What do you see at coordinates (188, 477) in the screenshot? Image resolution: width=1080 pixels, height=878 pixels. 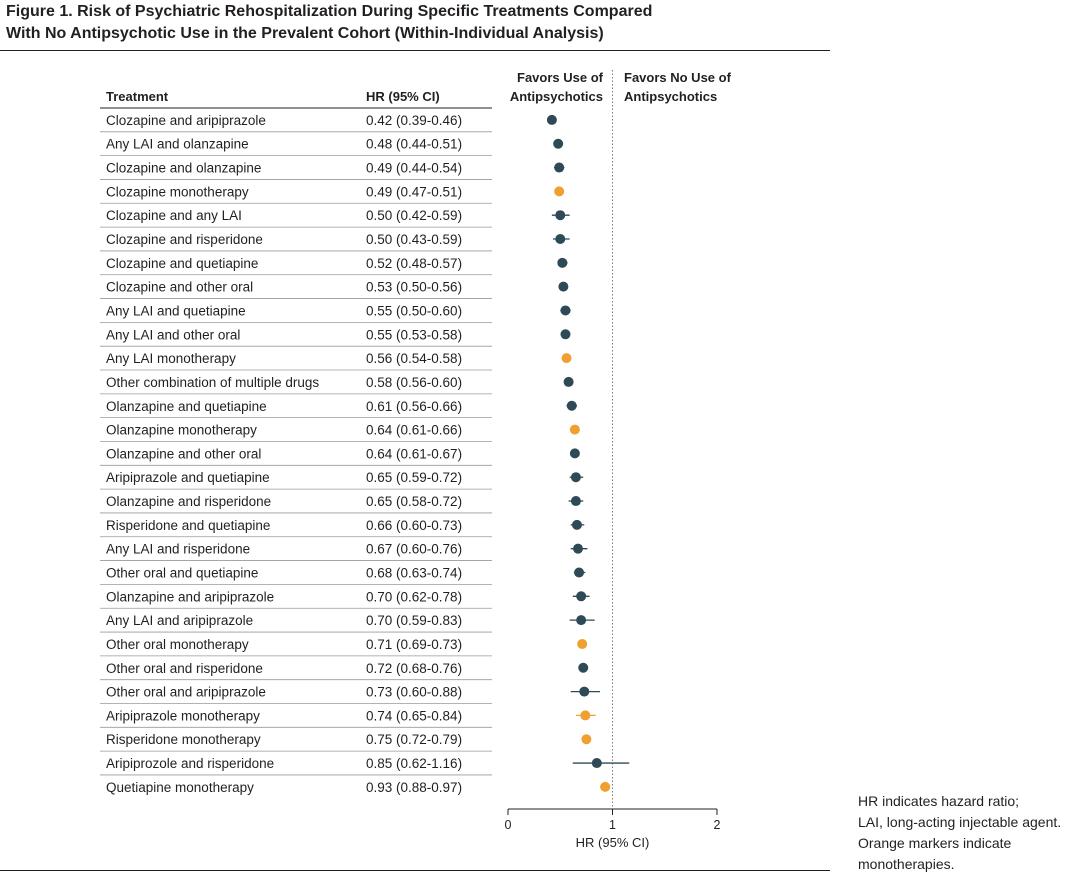 I see `row-label: Aripiprazole and quetiapine` at bounding box center [188, 477].